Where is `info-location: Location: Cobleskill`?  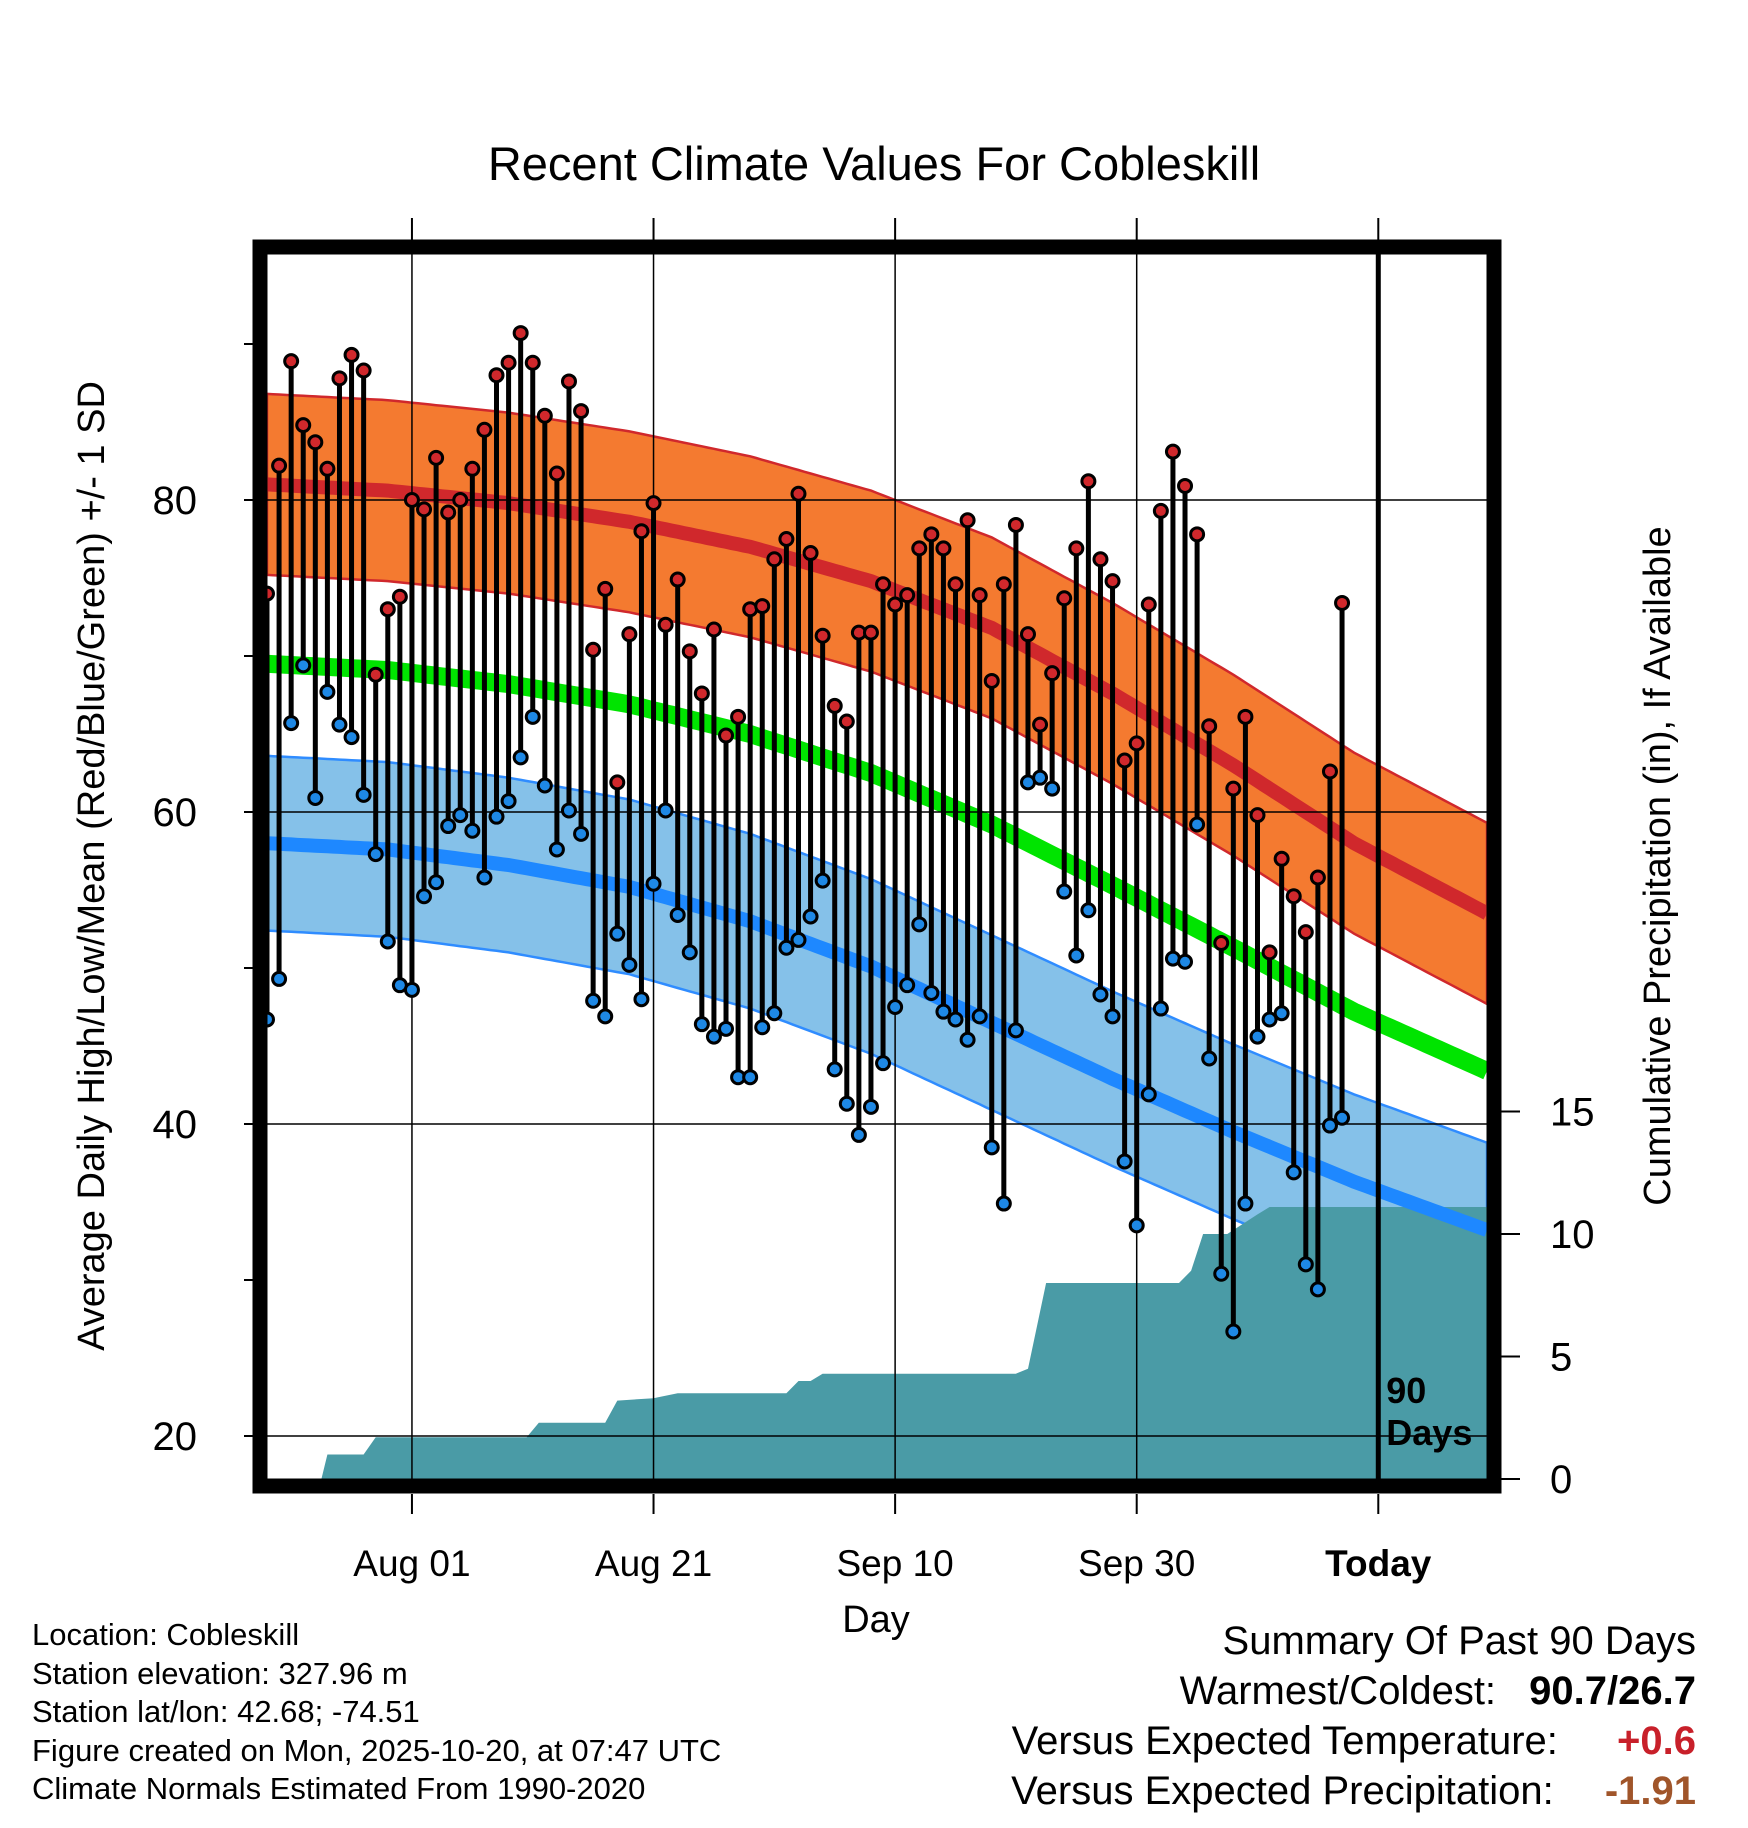 info-location: Location: Cobleskill is located at coordinates (166, 1634).